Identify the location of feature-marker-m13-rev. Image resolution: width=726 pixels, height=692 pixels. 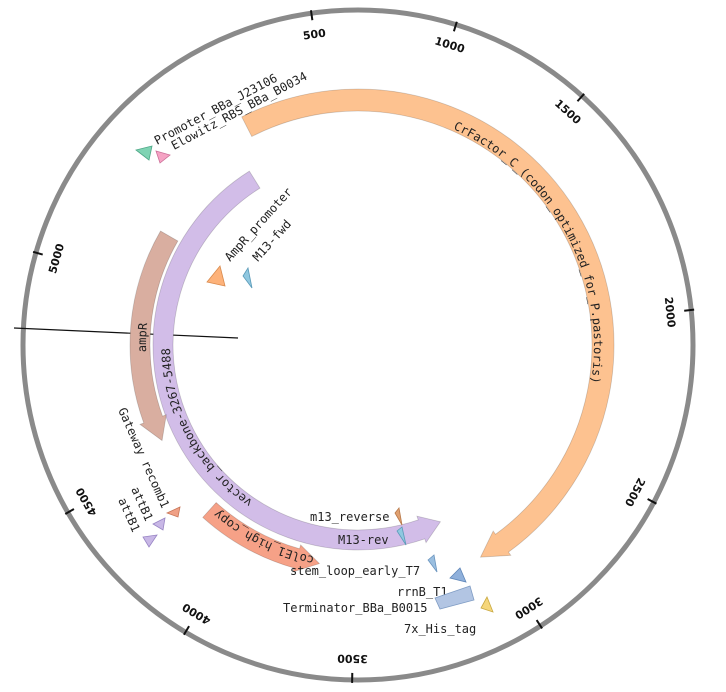
(401, 536).